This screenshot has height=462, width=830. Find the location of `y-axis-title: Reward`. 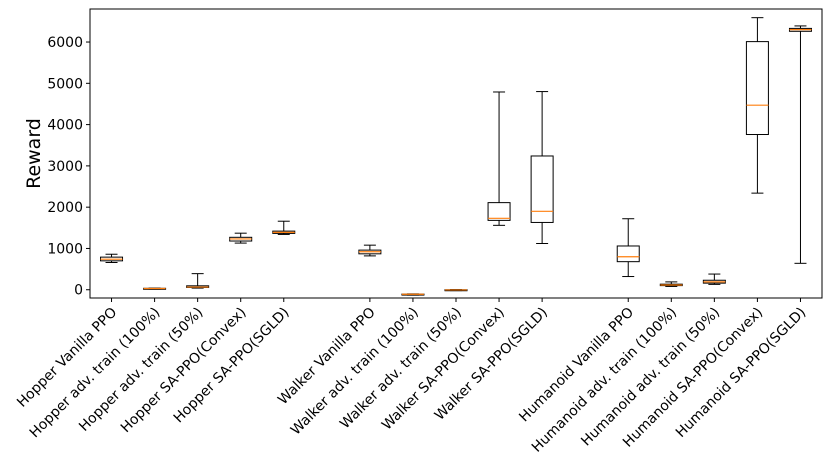

y-axis-title: Reward is located at coordinates (34, 153).